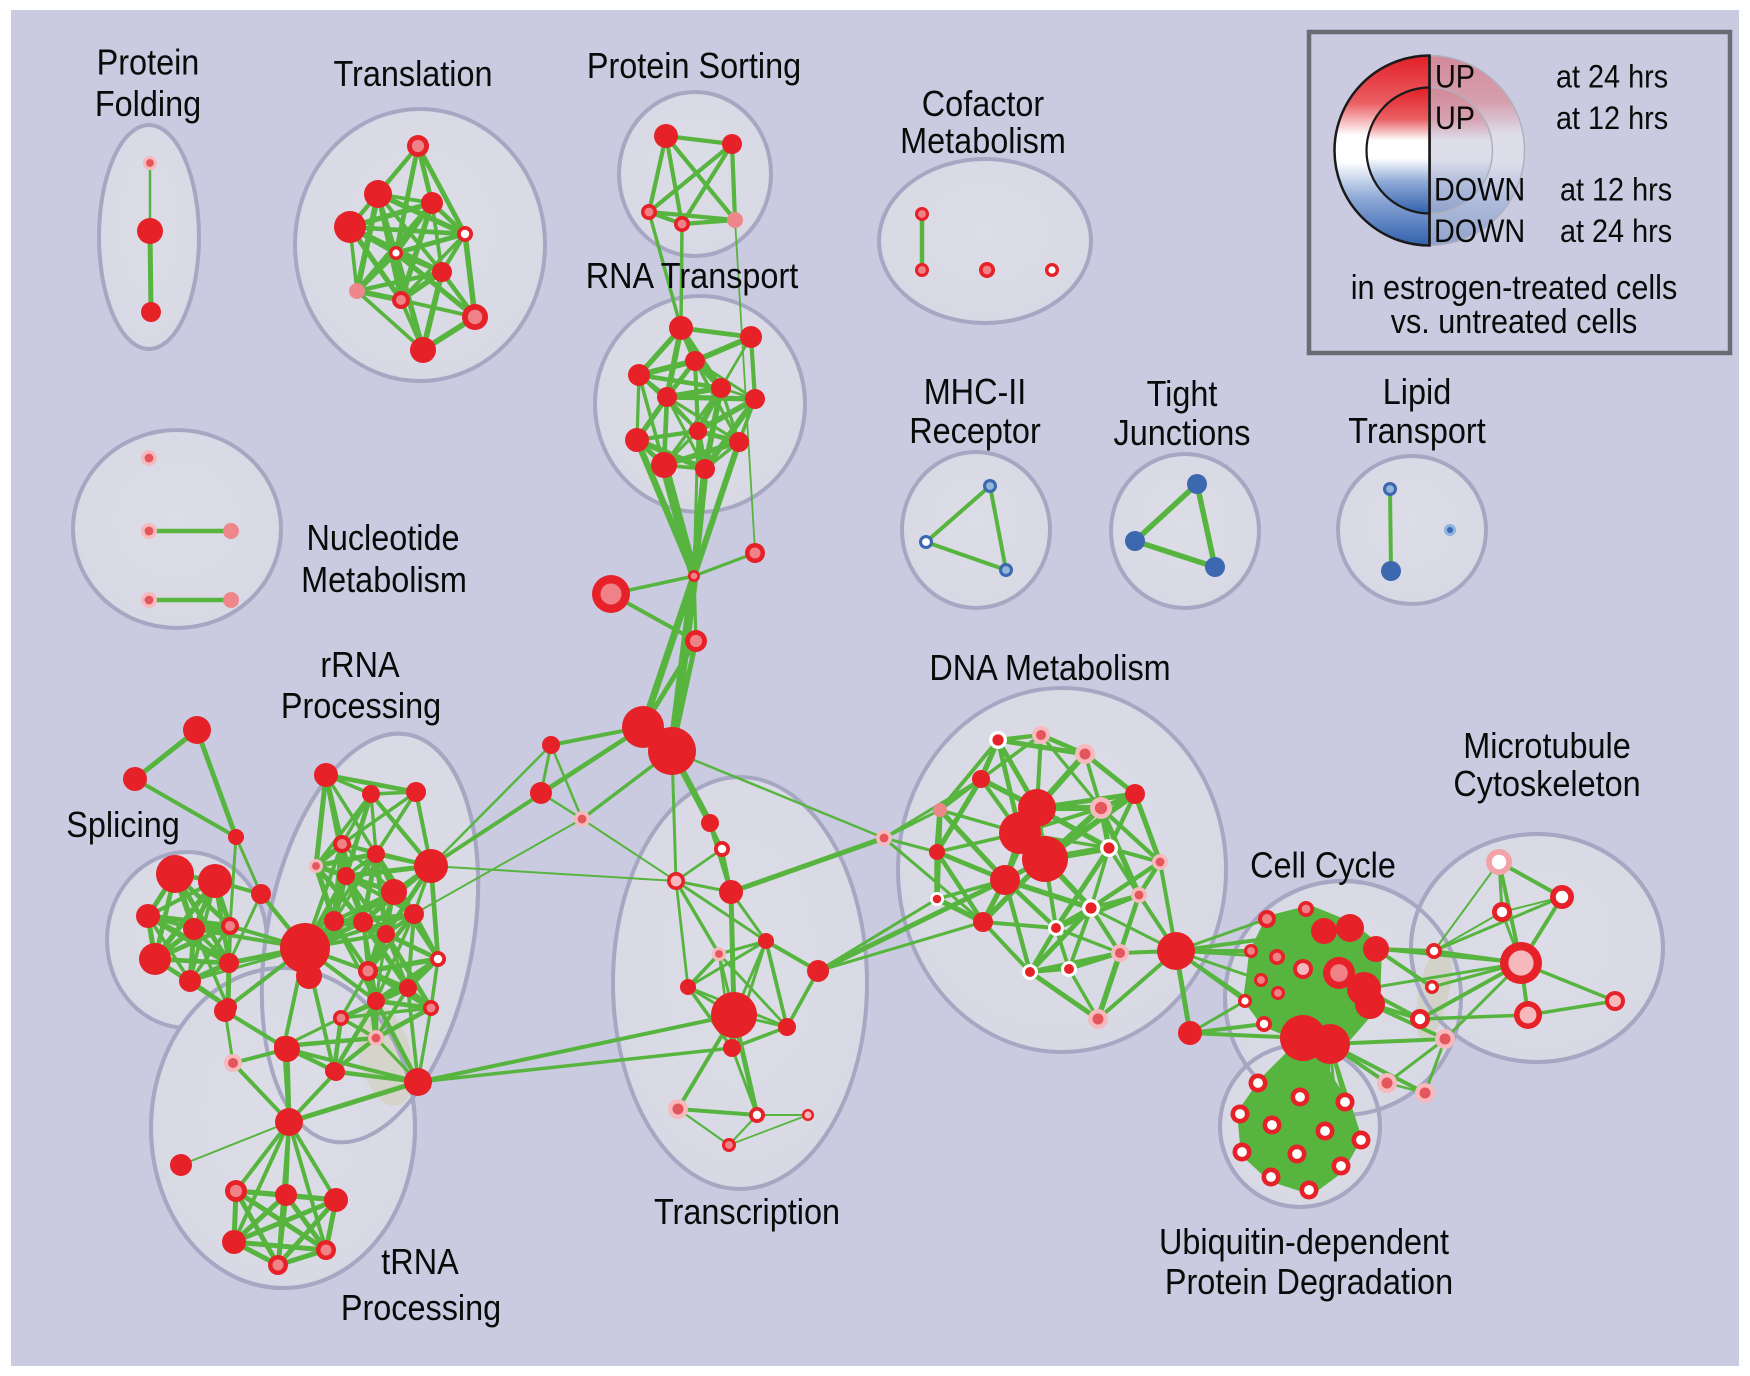 The height and width of the screenshot is (1376, 1750). What do you see at coordinates (692, 275) in the screenshot?
I see `svg-text: RNA Transport` at bounding box center [692, 275].